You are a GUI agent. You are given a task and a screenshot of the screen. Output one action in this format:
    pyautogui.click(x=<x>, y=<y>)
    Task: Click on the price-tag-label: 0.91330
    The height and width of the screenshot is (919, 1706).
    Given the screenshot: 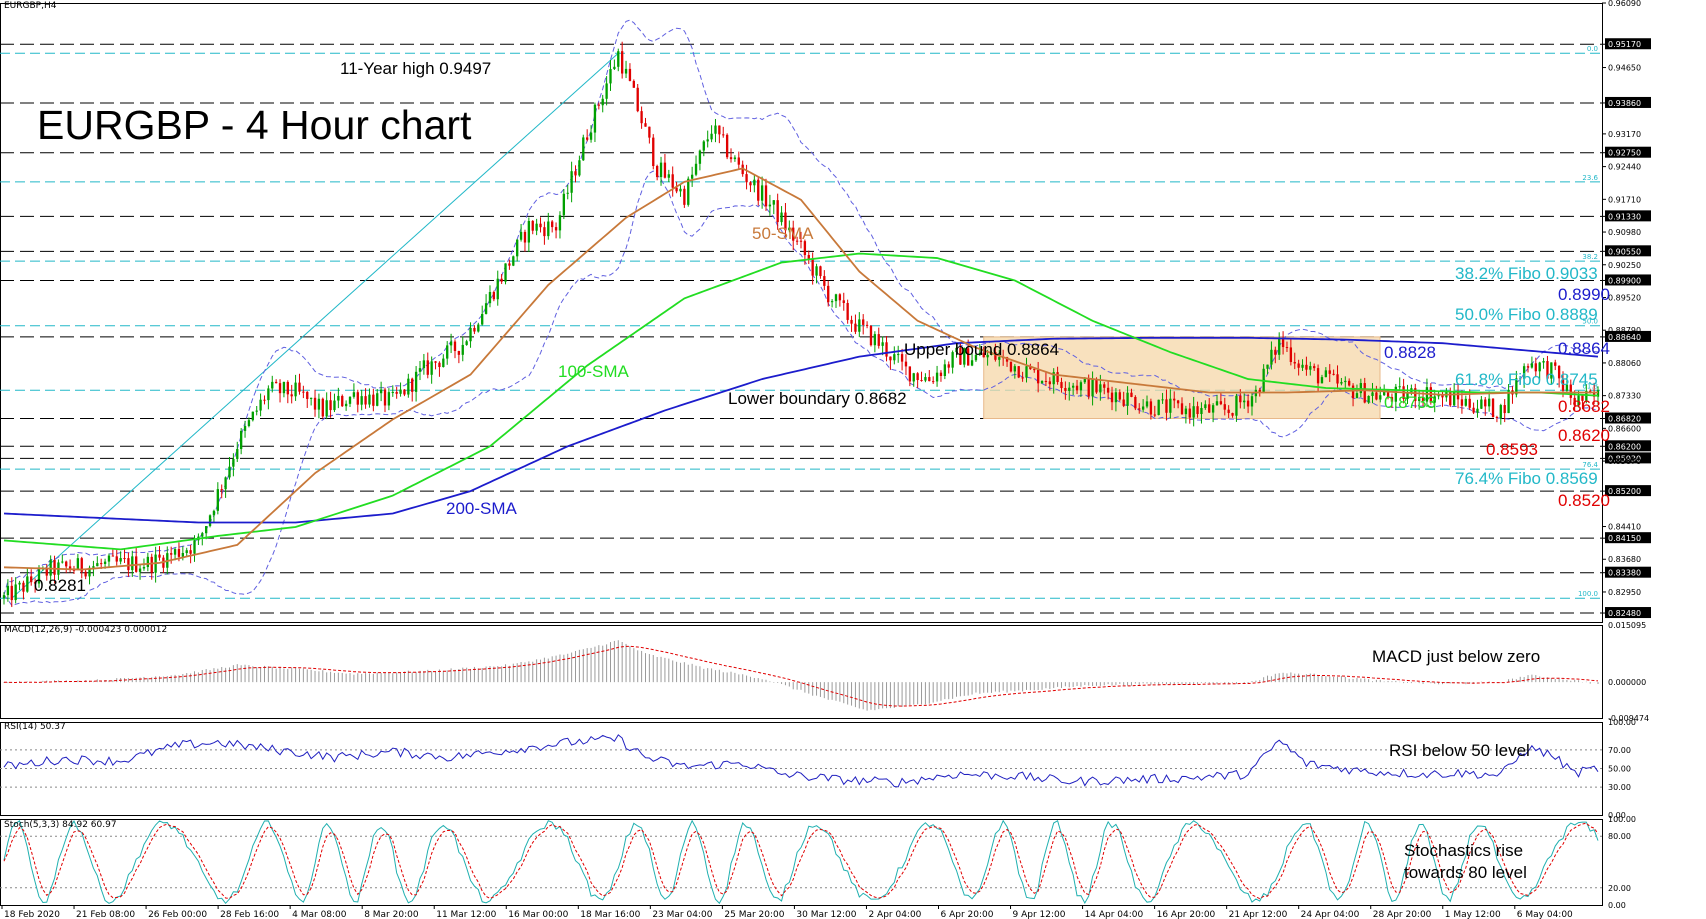 What is the action you would take?
    pyautogui.click(x=1624, y=216)
    